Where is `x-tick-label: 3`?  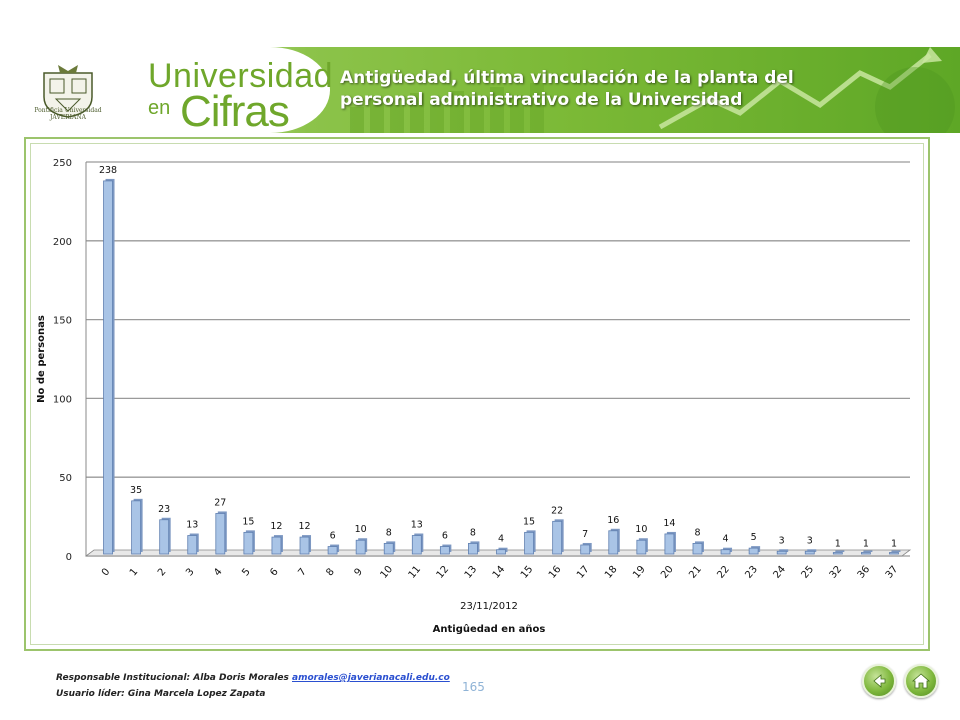 x-tick-label: 3 is located at coordinates (190, 572).